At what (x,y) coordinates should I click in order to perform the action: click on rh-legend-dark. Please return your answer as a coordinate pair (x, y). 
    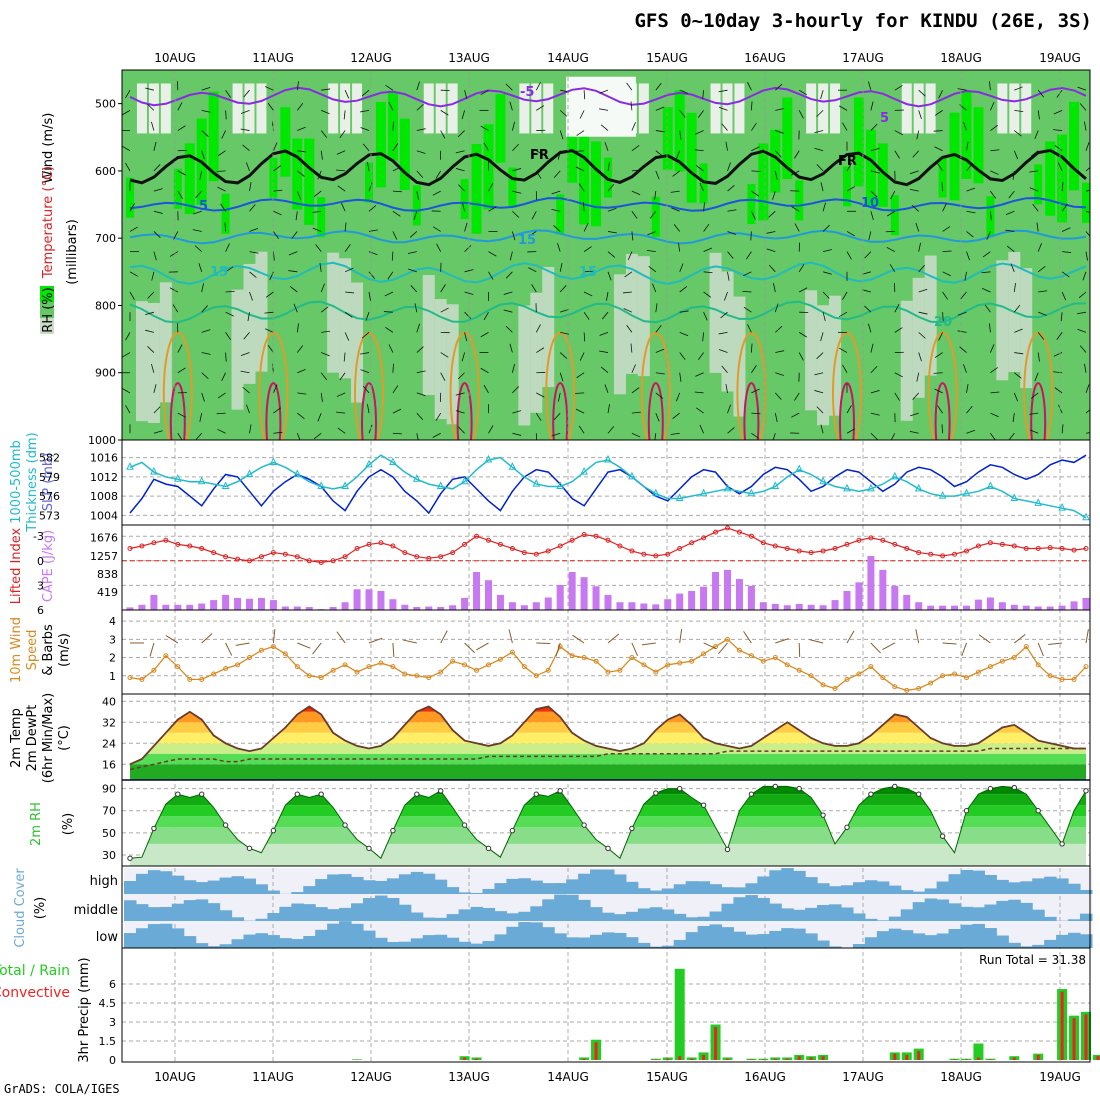
    Looking at the image, I should click on (47, 294).